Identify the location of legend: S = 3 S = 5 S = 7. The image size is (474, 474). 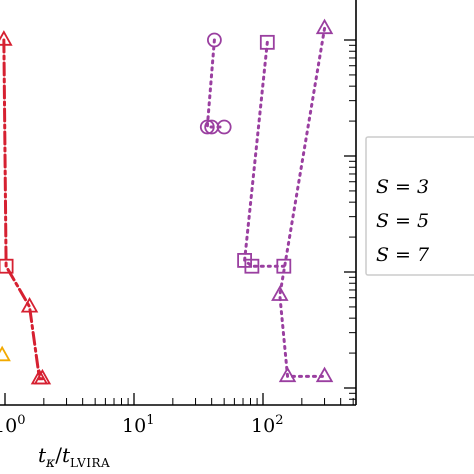
(419, 206).